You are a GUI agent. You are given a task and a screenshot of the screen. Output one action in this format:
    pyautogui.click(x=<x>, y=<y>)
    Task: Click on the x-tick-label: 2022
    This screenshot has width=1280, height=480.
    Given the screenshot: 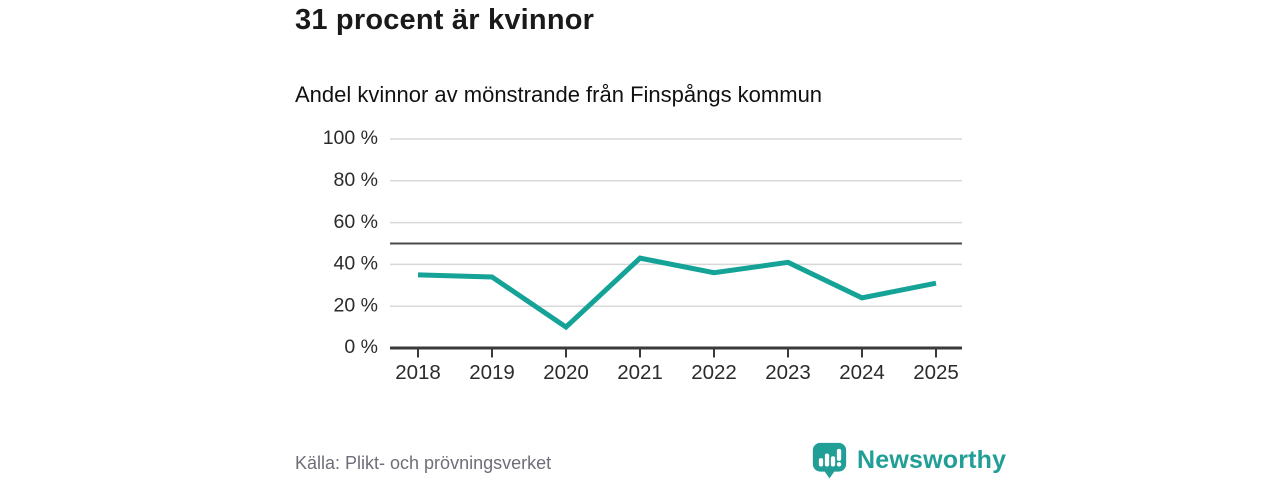 What is the action you would take?
    pyautogui.click(x=714, y=372)
    